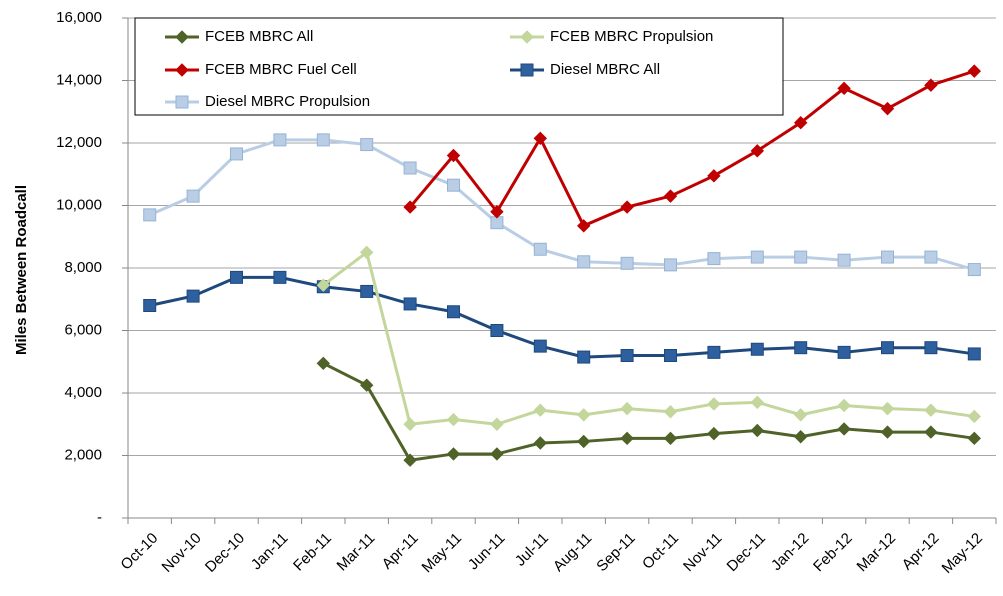 This screenshot has height=596, width=1003. What do you see at coordinates (281, 69) in the screenshot?
I see `legend-label: FCEB MBRC Fuel Cell` at bounding box center [281, 69].